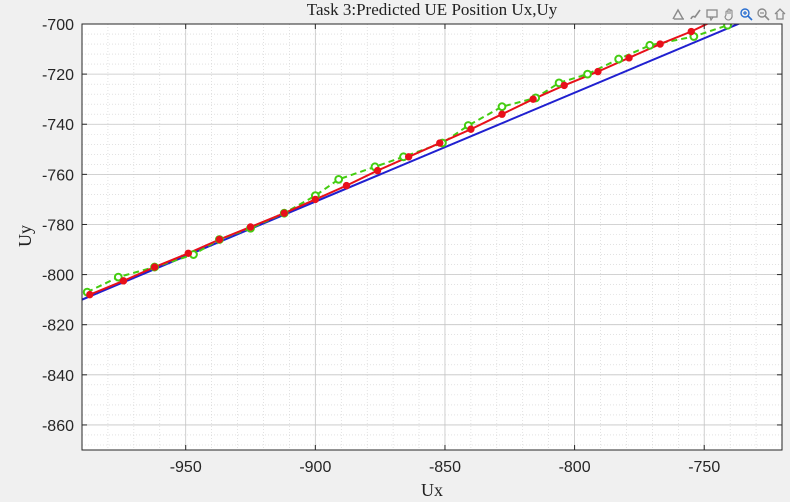  What do you see at coordinates (432, 490) in the screenshot?
I see `x-axis-label: Ux` at bounding box center [432, 490].